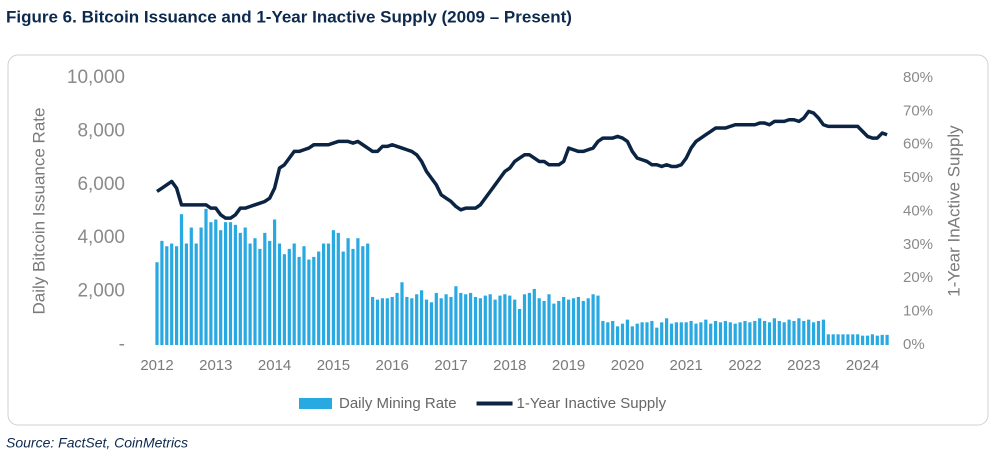 This screenshot has width=998, height=454. I want to click on y-tick-label: -, so click(122, 344).